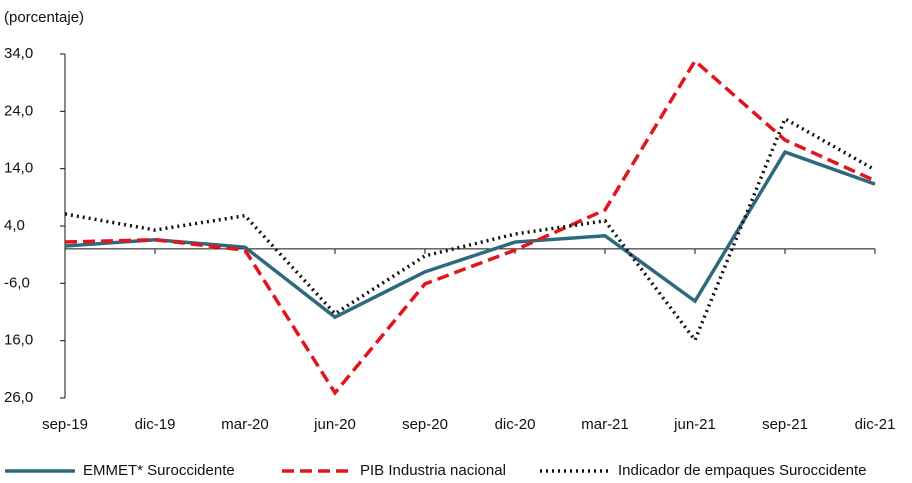 The height and width of the screenshot is (483, 912). Describe the element at coordinates (334, 424) in the screenshot. I see `x-tick-label: jun-20` at that location.